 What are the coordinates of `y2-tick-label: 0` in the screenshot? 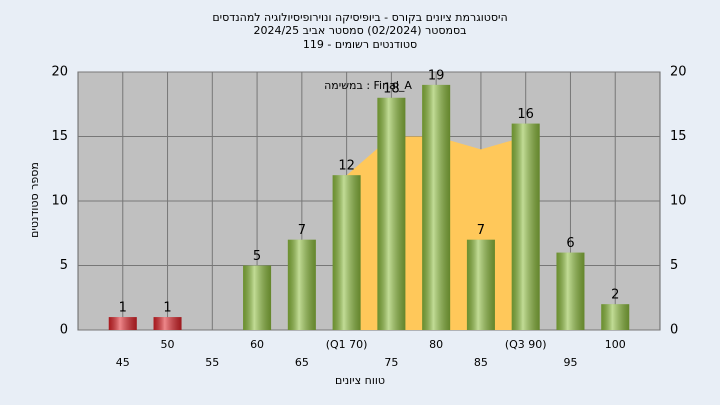 It's located at (674, 330).